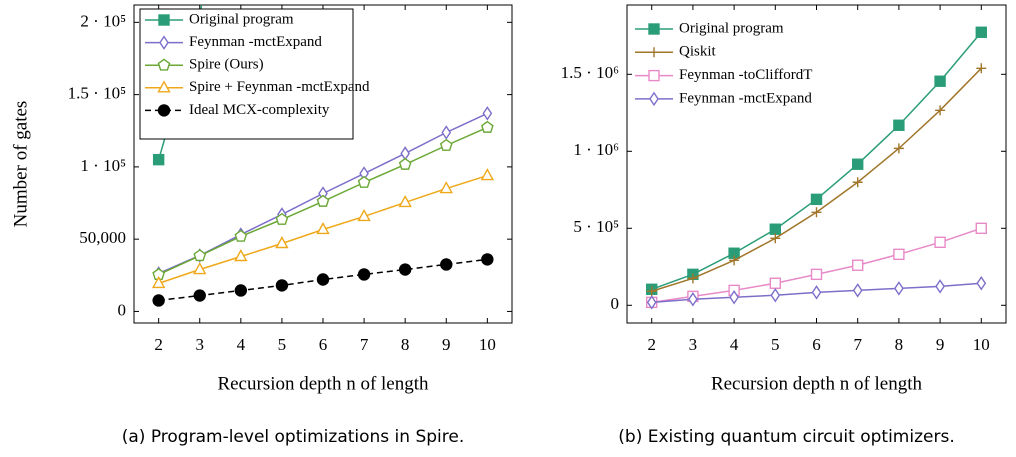  I want to click on y-tick-label: 1.5 · 10⁵, so click(97, 93).